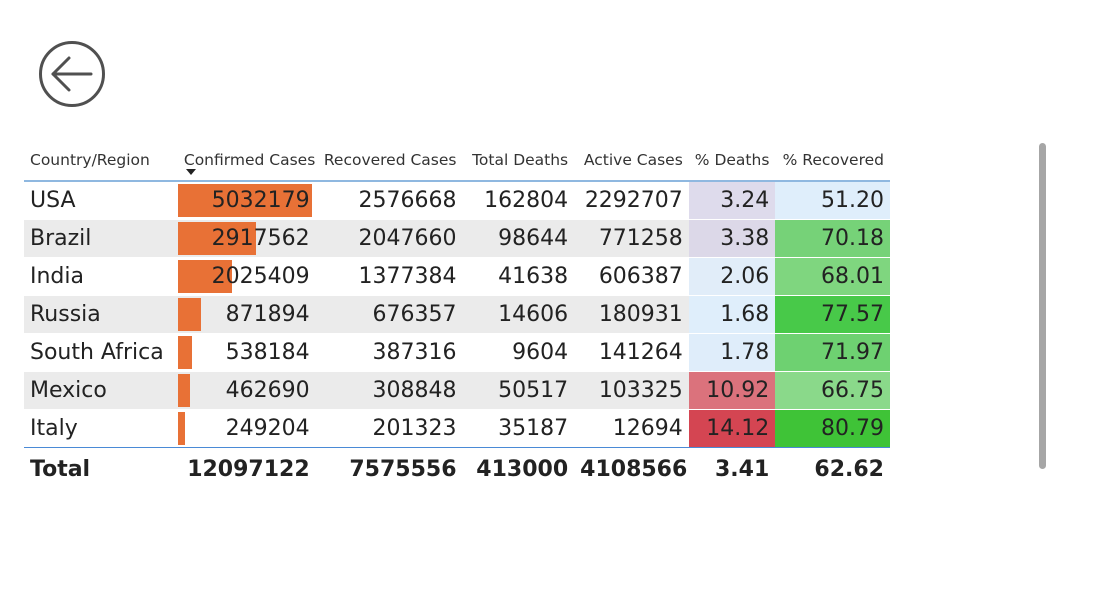 The width and height of the screenshot is (1107, 611). What do you see at coordinates (518, 276) in the screenshot?
I see `cell-deaths: 41638` at bounding box center [518, 276].